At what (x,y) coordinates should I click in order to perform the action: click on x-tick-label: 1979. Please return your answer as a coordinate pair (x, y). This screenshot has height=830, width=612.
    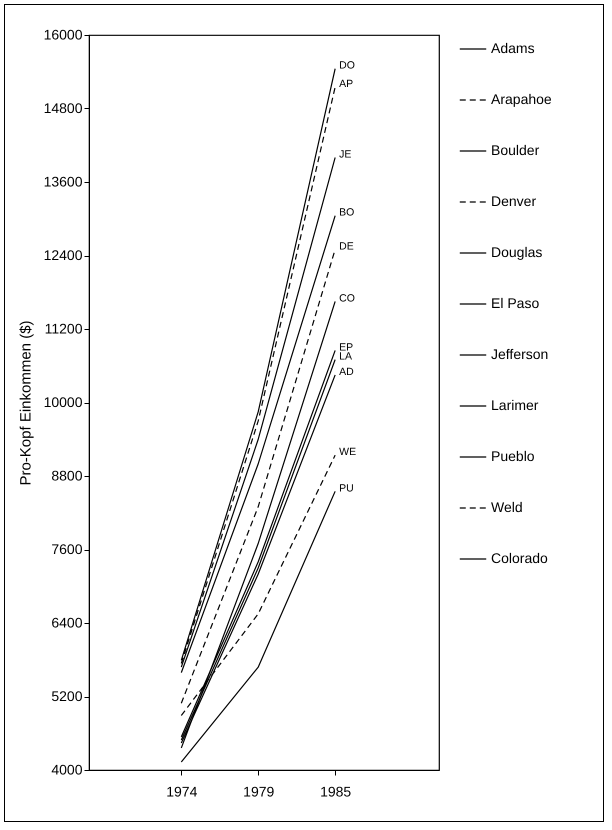
    Looking at the image, I should click on (259, 792).